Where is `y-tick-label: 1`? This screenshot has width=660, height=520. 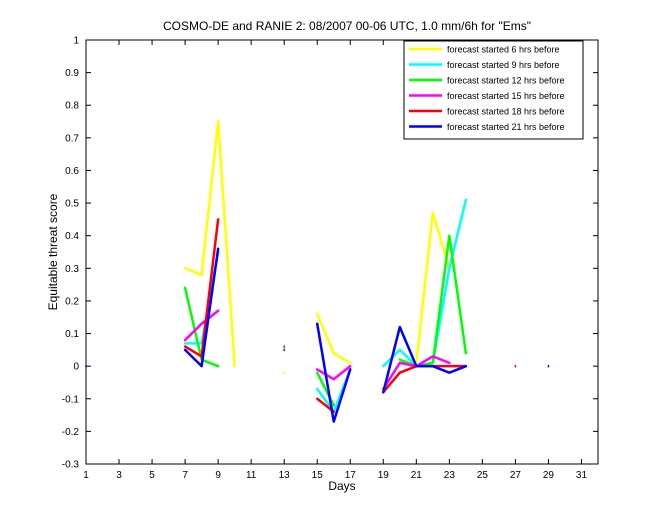 y-tick-label: 1 is located at coordinates (76, 41).